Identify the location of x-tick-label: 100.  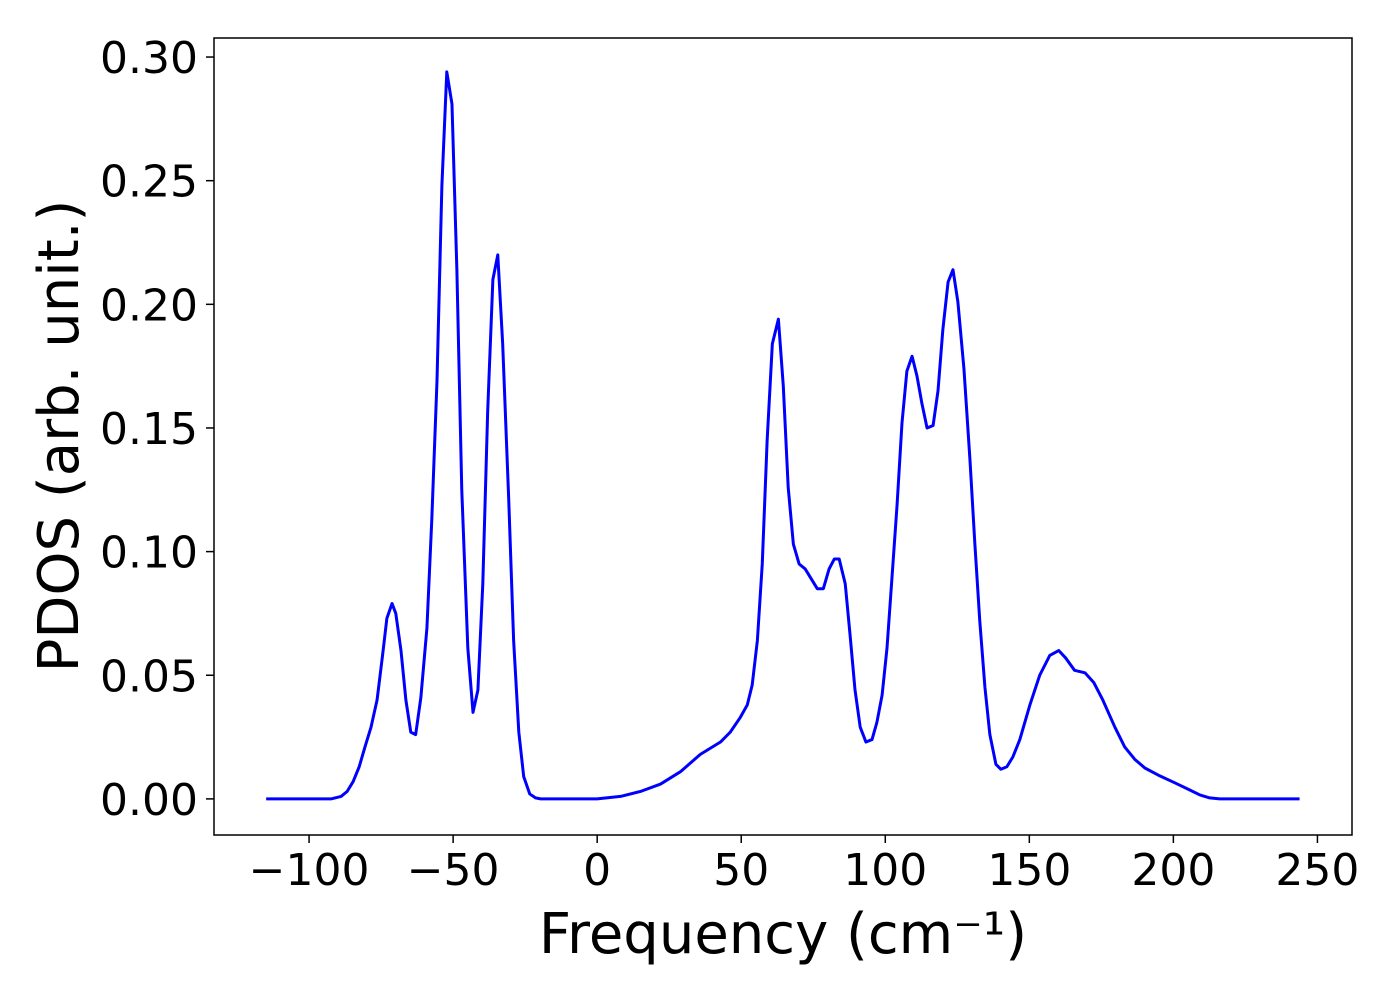
(885, 870).